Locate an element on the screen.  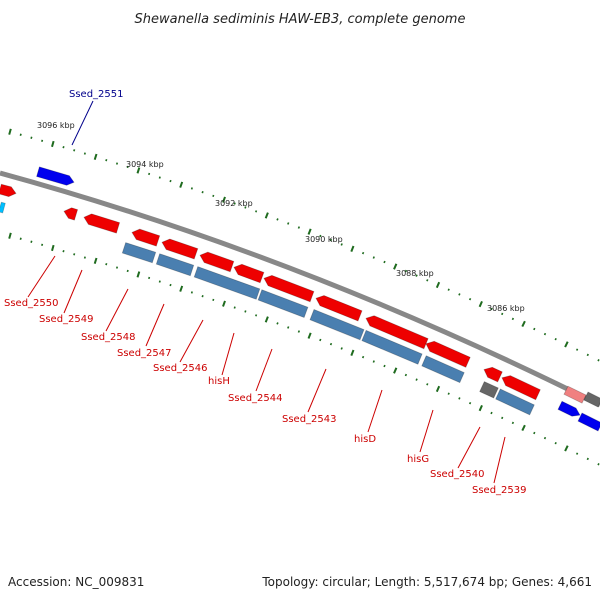
pseudo-gene is located at coordinates (489, 390).